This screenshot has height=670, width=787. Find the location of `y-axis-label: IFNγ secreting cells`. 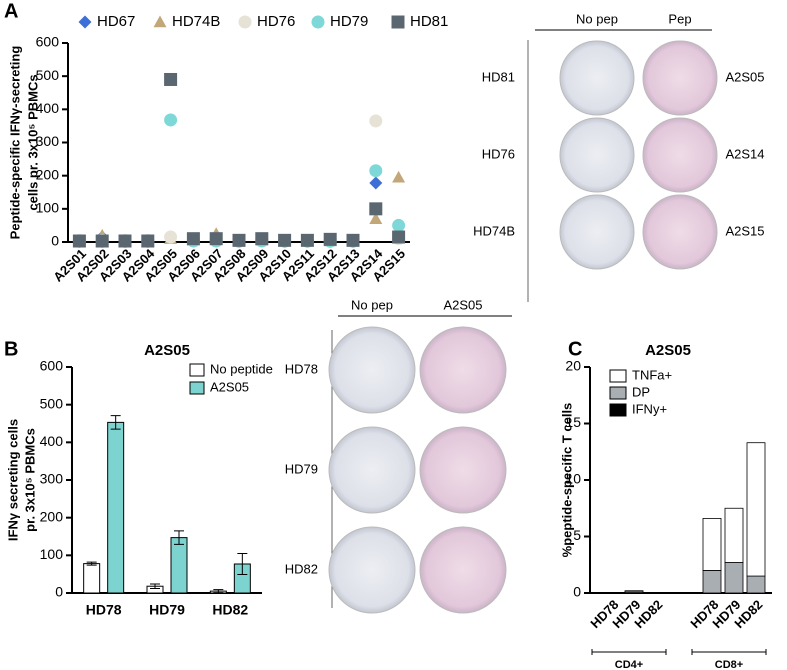

y-axis-label: IFNγ secreting cells is located at coordinates (12, 480).